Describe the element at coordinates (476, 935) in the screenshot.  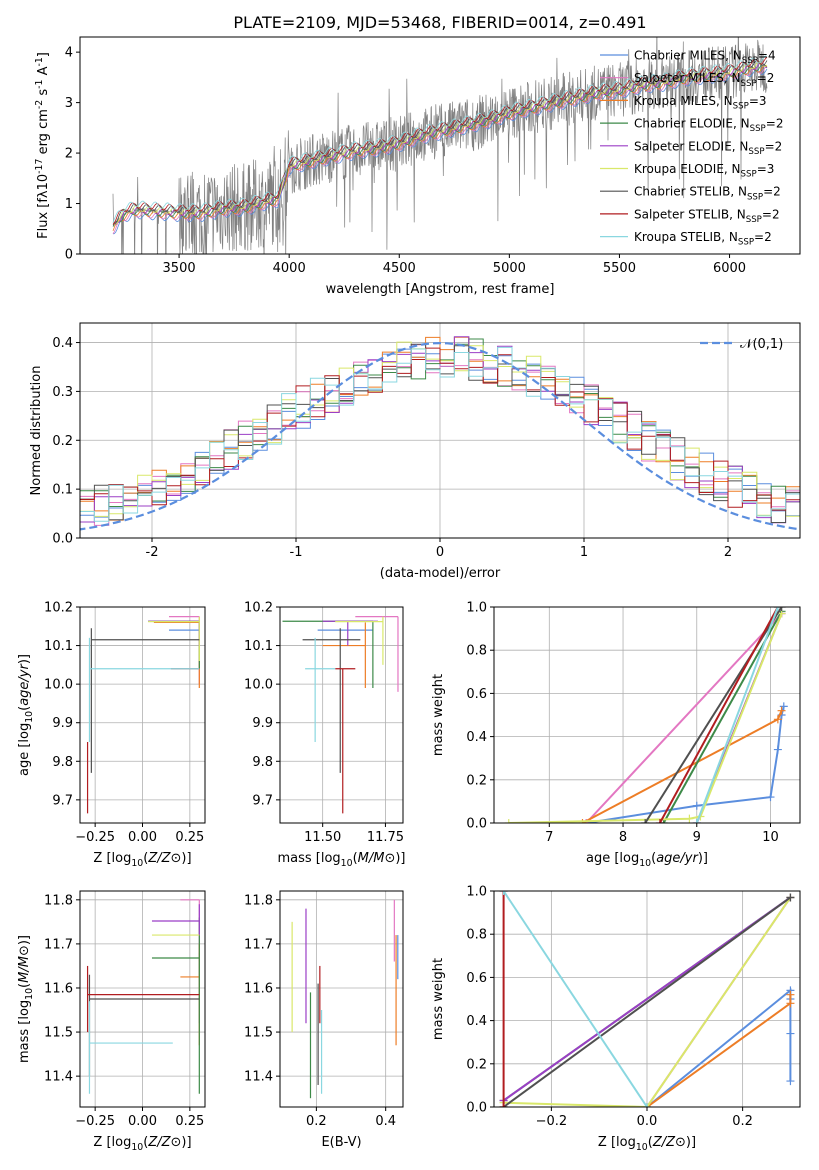
I see `y-tick-label: 0.8` at that location.